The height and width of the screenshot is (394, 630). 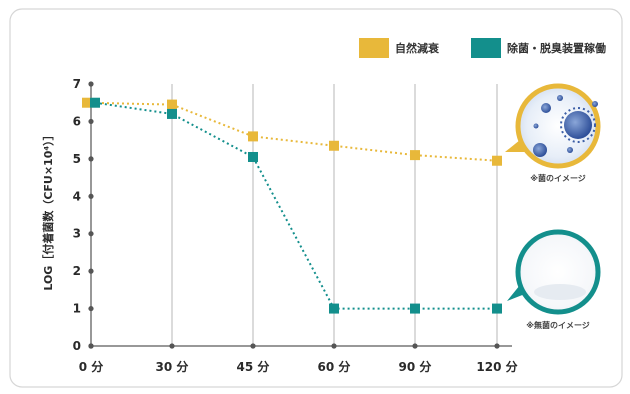 I want to click on bacteria-image-annotation: ※菌のイメージ, so click(x=553, y=133).